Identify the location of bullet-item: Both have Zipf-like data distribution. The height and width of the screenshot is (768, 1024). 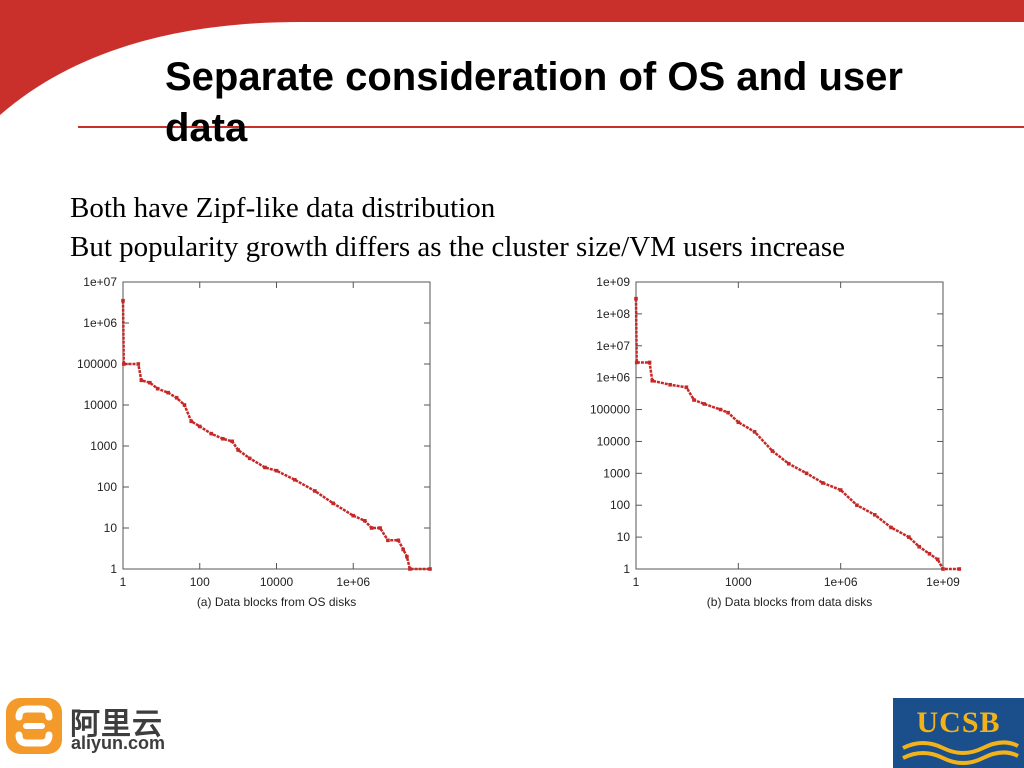
(283, 208).